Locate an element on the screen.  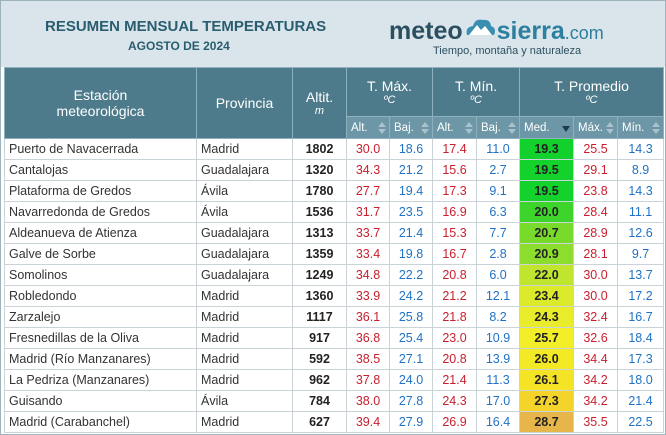
tavg-mean: 26.1 is located at coordinates (547, 380).